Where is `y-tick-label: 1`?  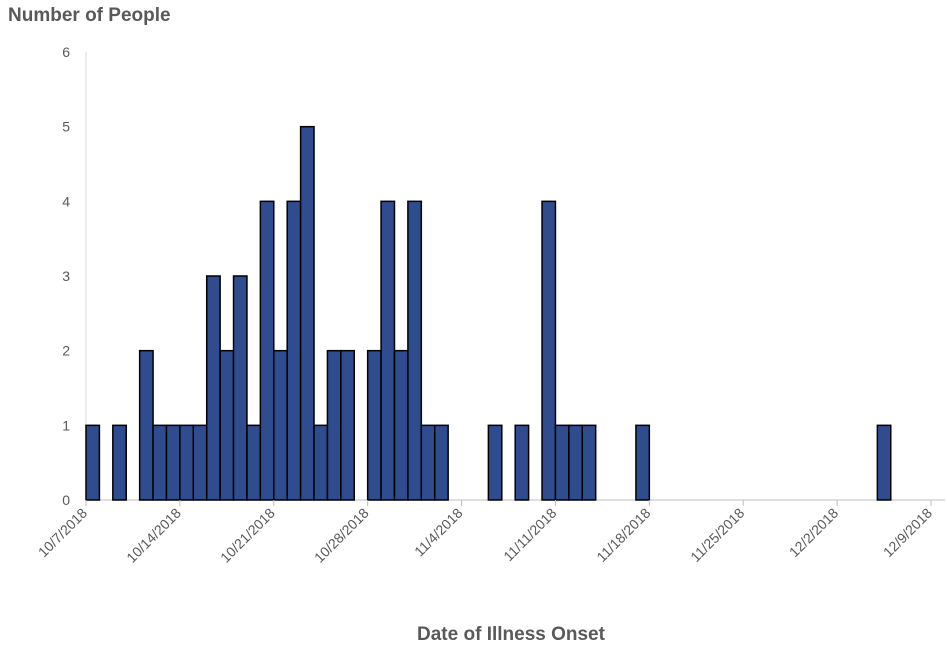
y-tick-label: 1 is located at coordinates (66, 425).